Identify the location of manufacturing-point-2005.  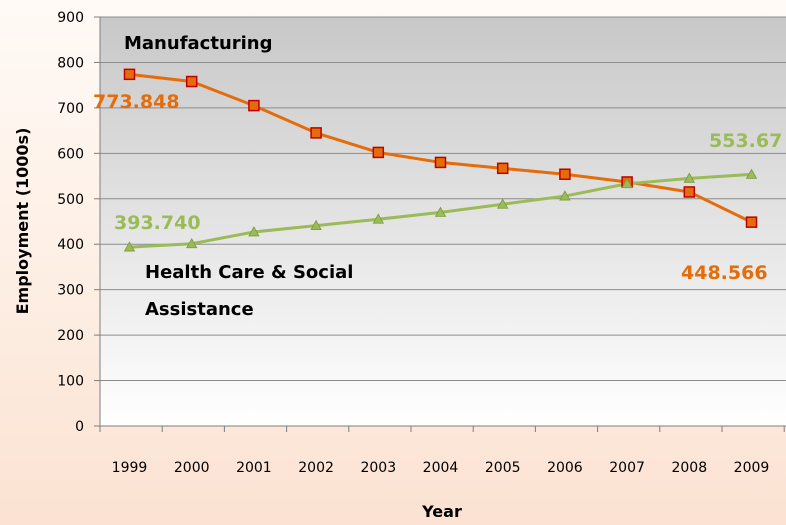
(502, 168).